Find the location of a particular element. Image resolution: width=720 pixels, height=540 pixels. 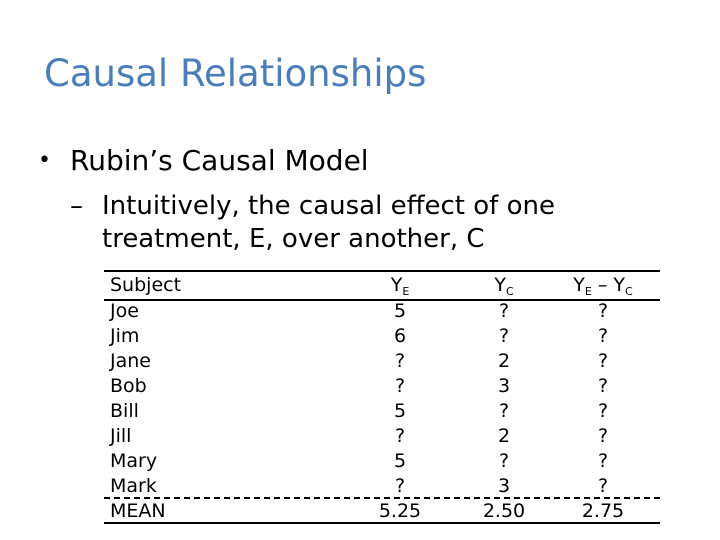

cell-subject: Bill is located at coordinates (124, 411).